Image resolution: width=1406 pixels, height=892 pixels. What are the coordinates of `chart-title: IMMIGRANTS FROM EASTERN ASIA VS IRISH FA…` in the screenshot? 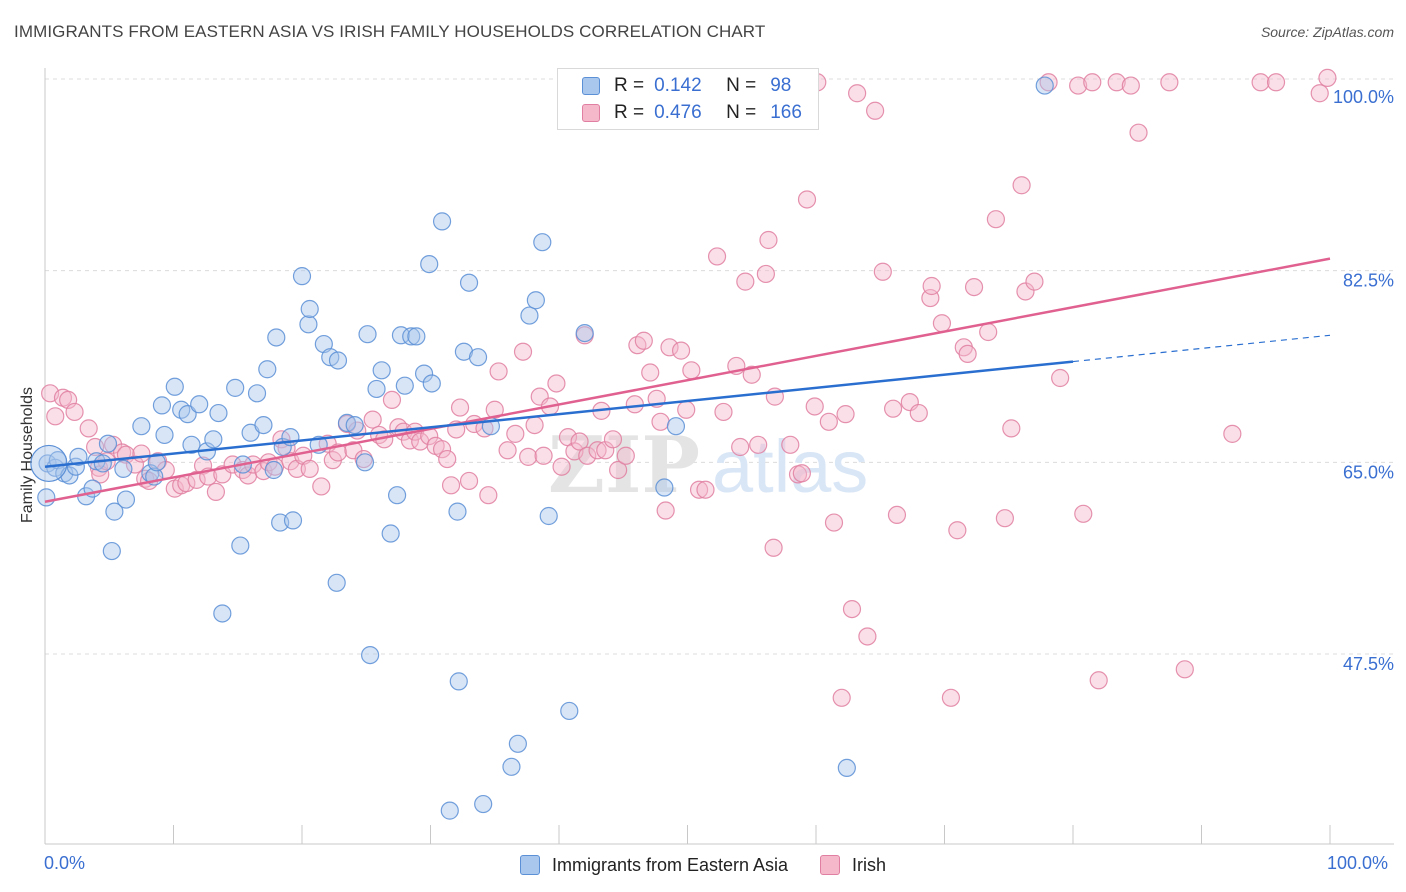 It's located at (390, 31).